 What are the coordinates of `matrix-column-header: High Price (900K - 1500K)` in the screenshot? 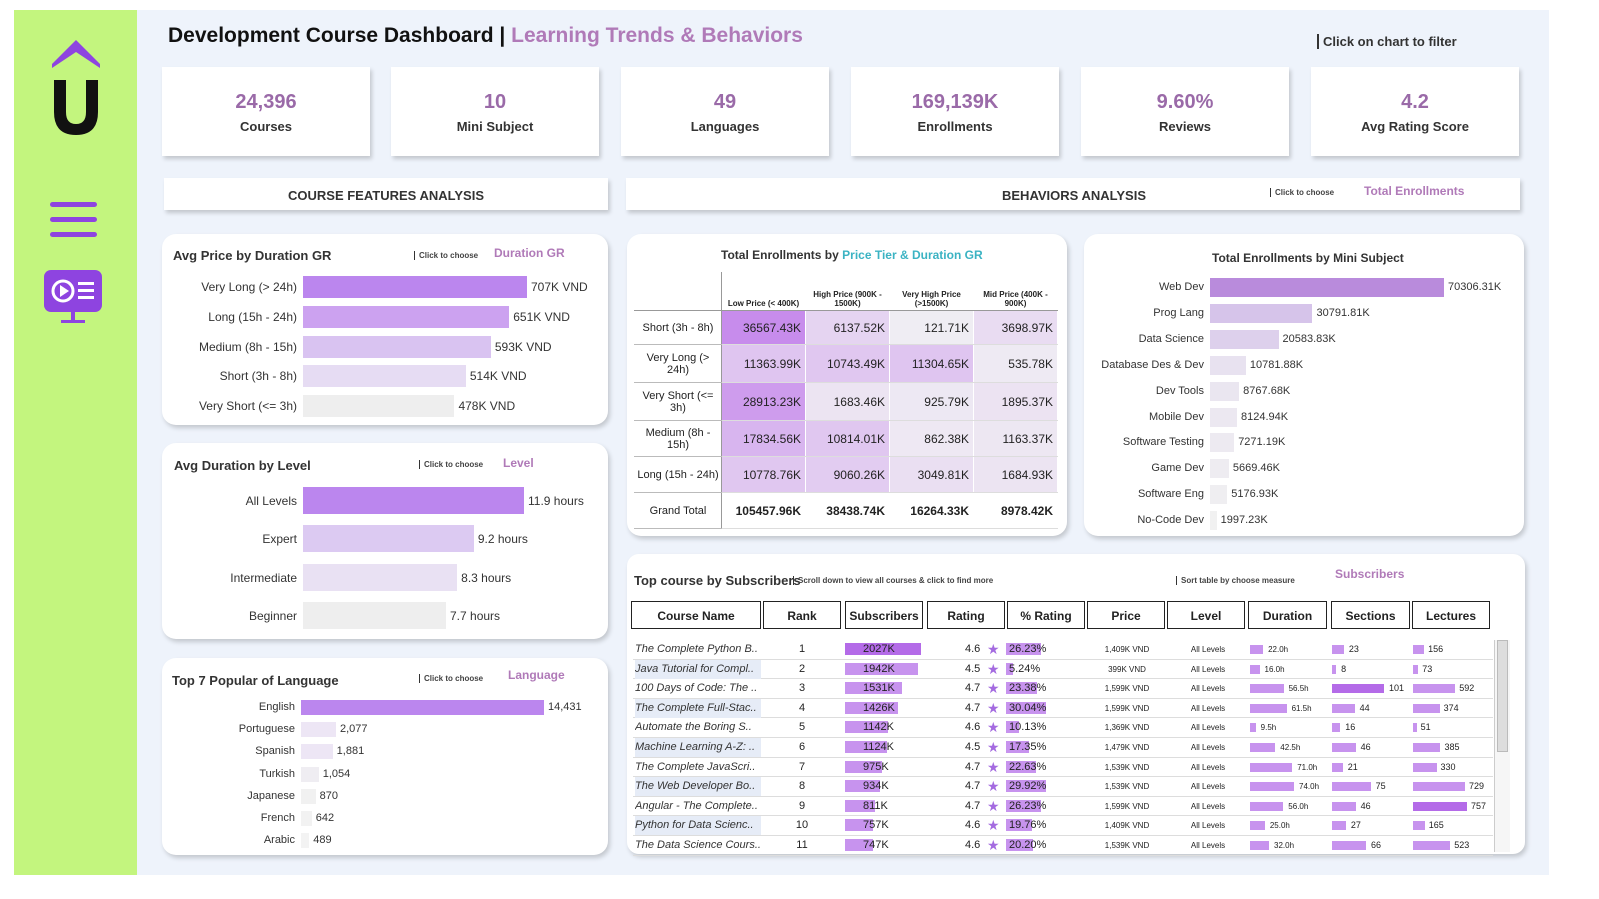 It's located at (847, 291).